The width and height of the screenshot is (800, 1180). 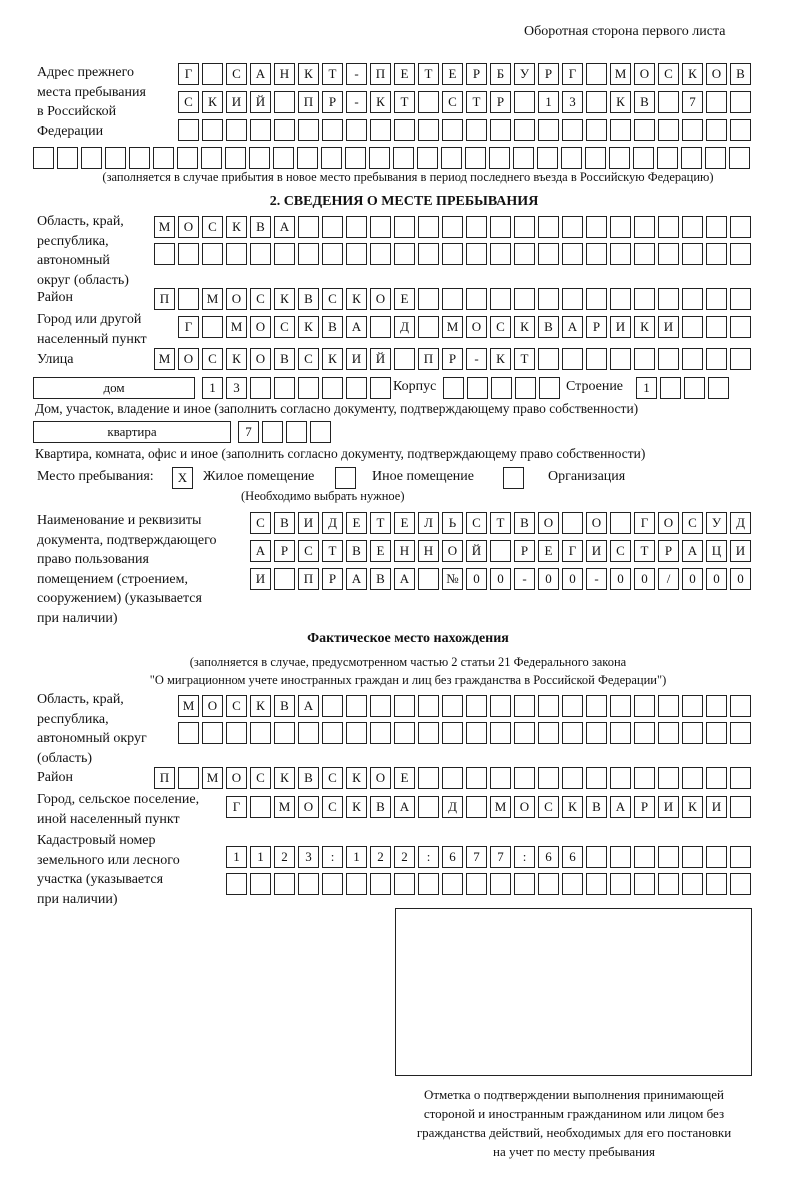 I want to click on char-cell: Г, so click(x=572, y=74).